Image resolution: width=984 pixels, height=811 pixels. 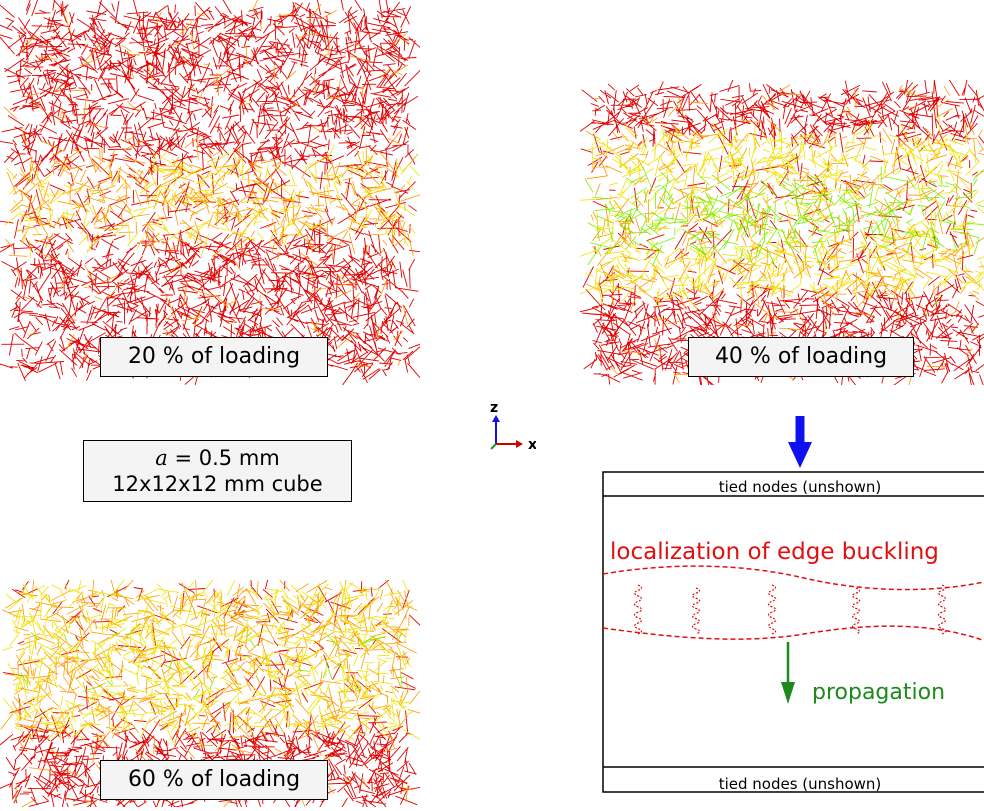 I want to click on x-arrowhead-icon, so click(x=519, y=444).